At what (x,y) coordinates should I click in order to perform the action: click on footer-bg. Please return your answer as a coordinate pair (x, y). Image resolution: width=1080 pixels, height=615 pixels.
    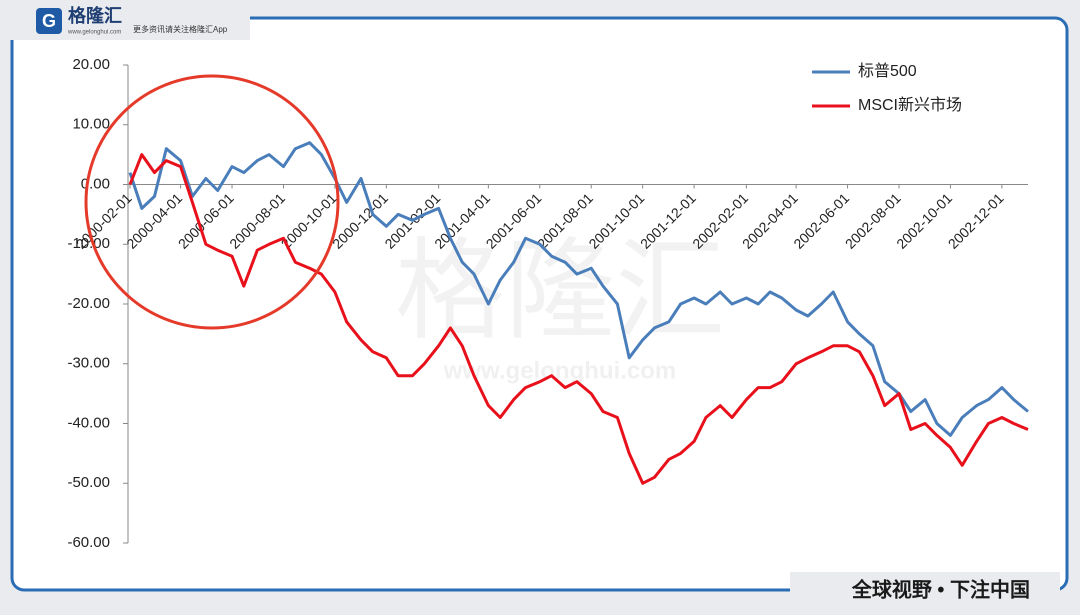
    Looking at the image, I should click on (925, 591).